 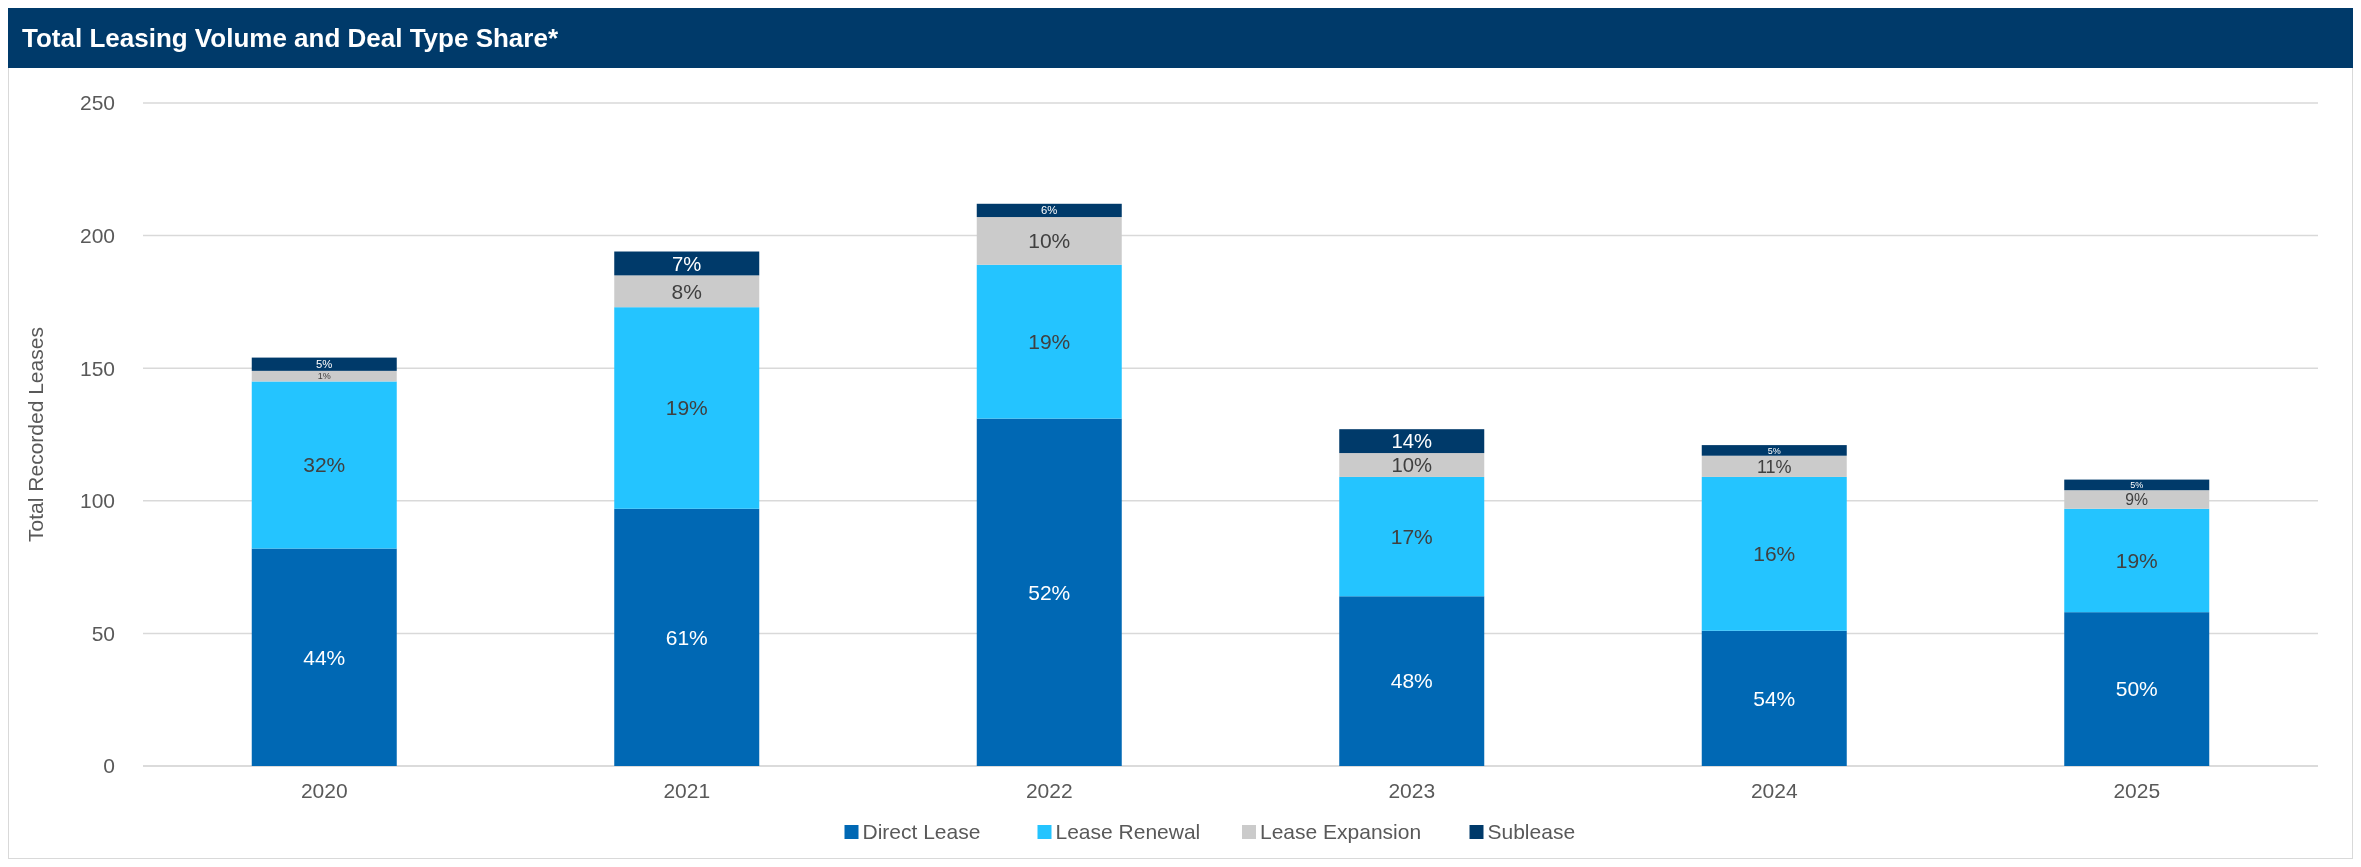 What do you see at coordinates (97, 501) in the screenshot?
I see `y-tick-label: 100` at bounding box center [97, 501].